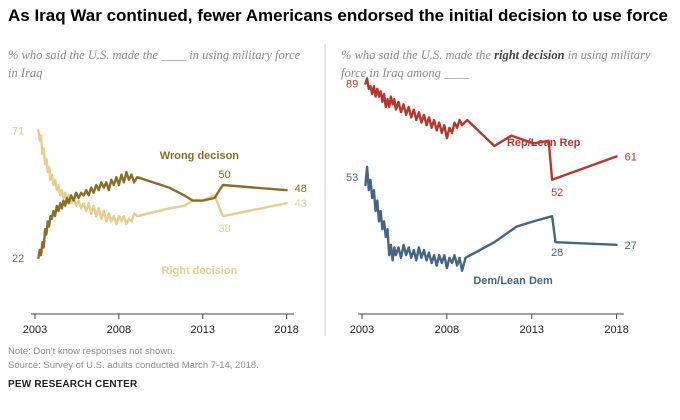  I want to click on series-line-dem, so click(491, 218).